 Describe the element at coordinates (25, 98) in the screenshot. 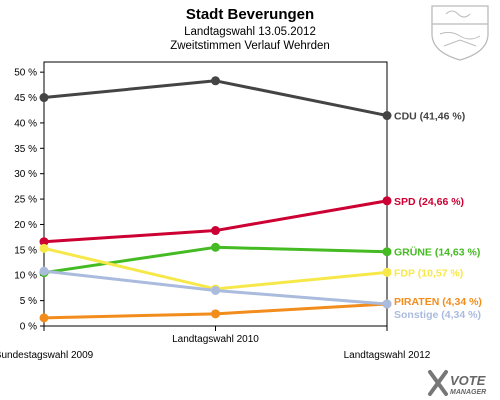

I see `y-tick-label: 45 %` at that location.